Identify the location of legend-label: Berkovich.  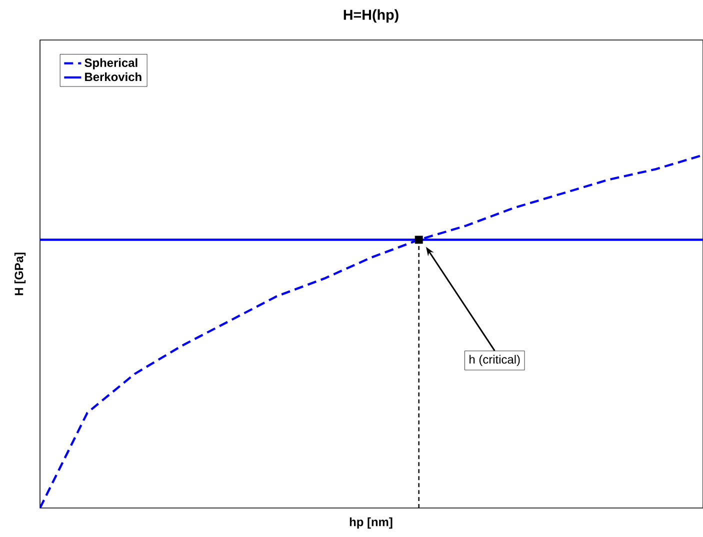
(113, 77).